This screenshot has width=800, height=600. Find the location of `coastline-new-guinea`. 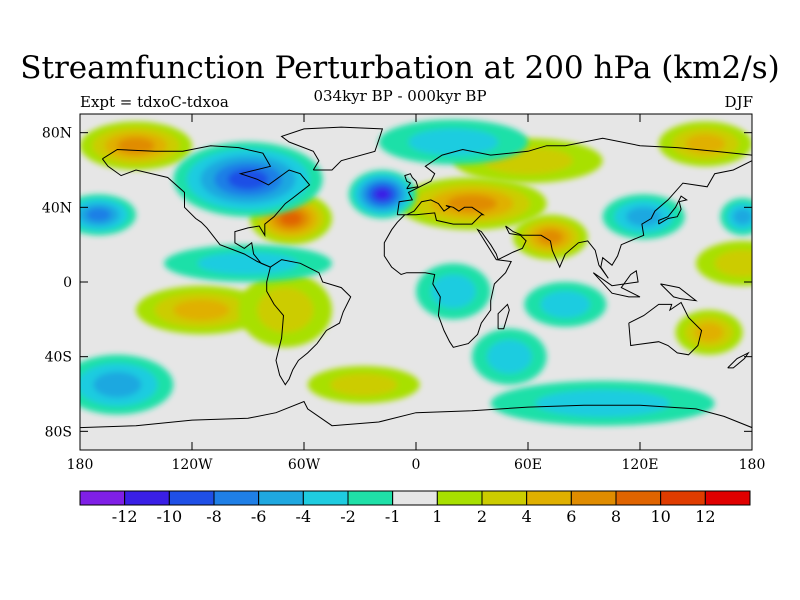

coastline-new-guinea is located at coordinates (679, 292).